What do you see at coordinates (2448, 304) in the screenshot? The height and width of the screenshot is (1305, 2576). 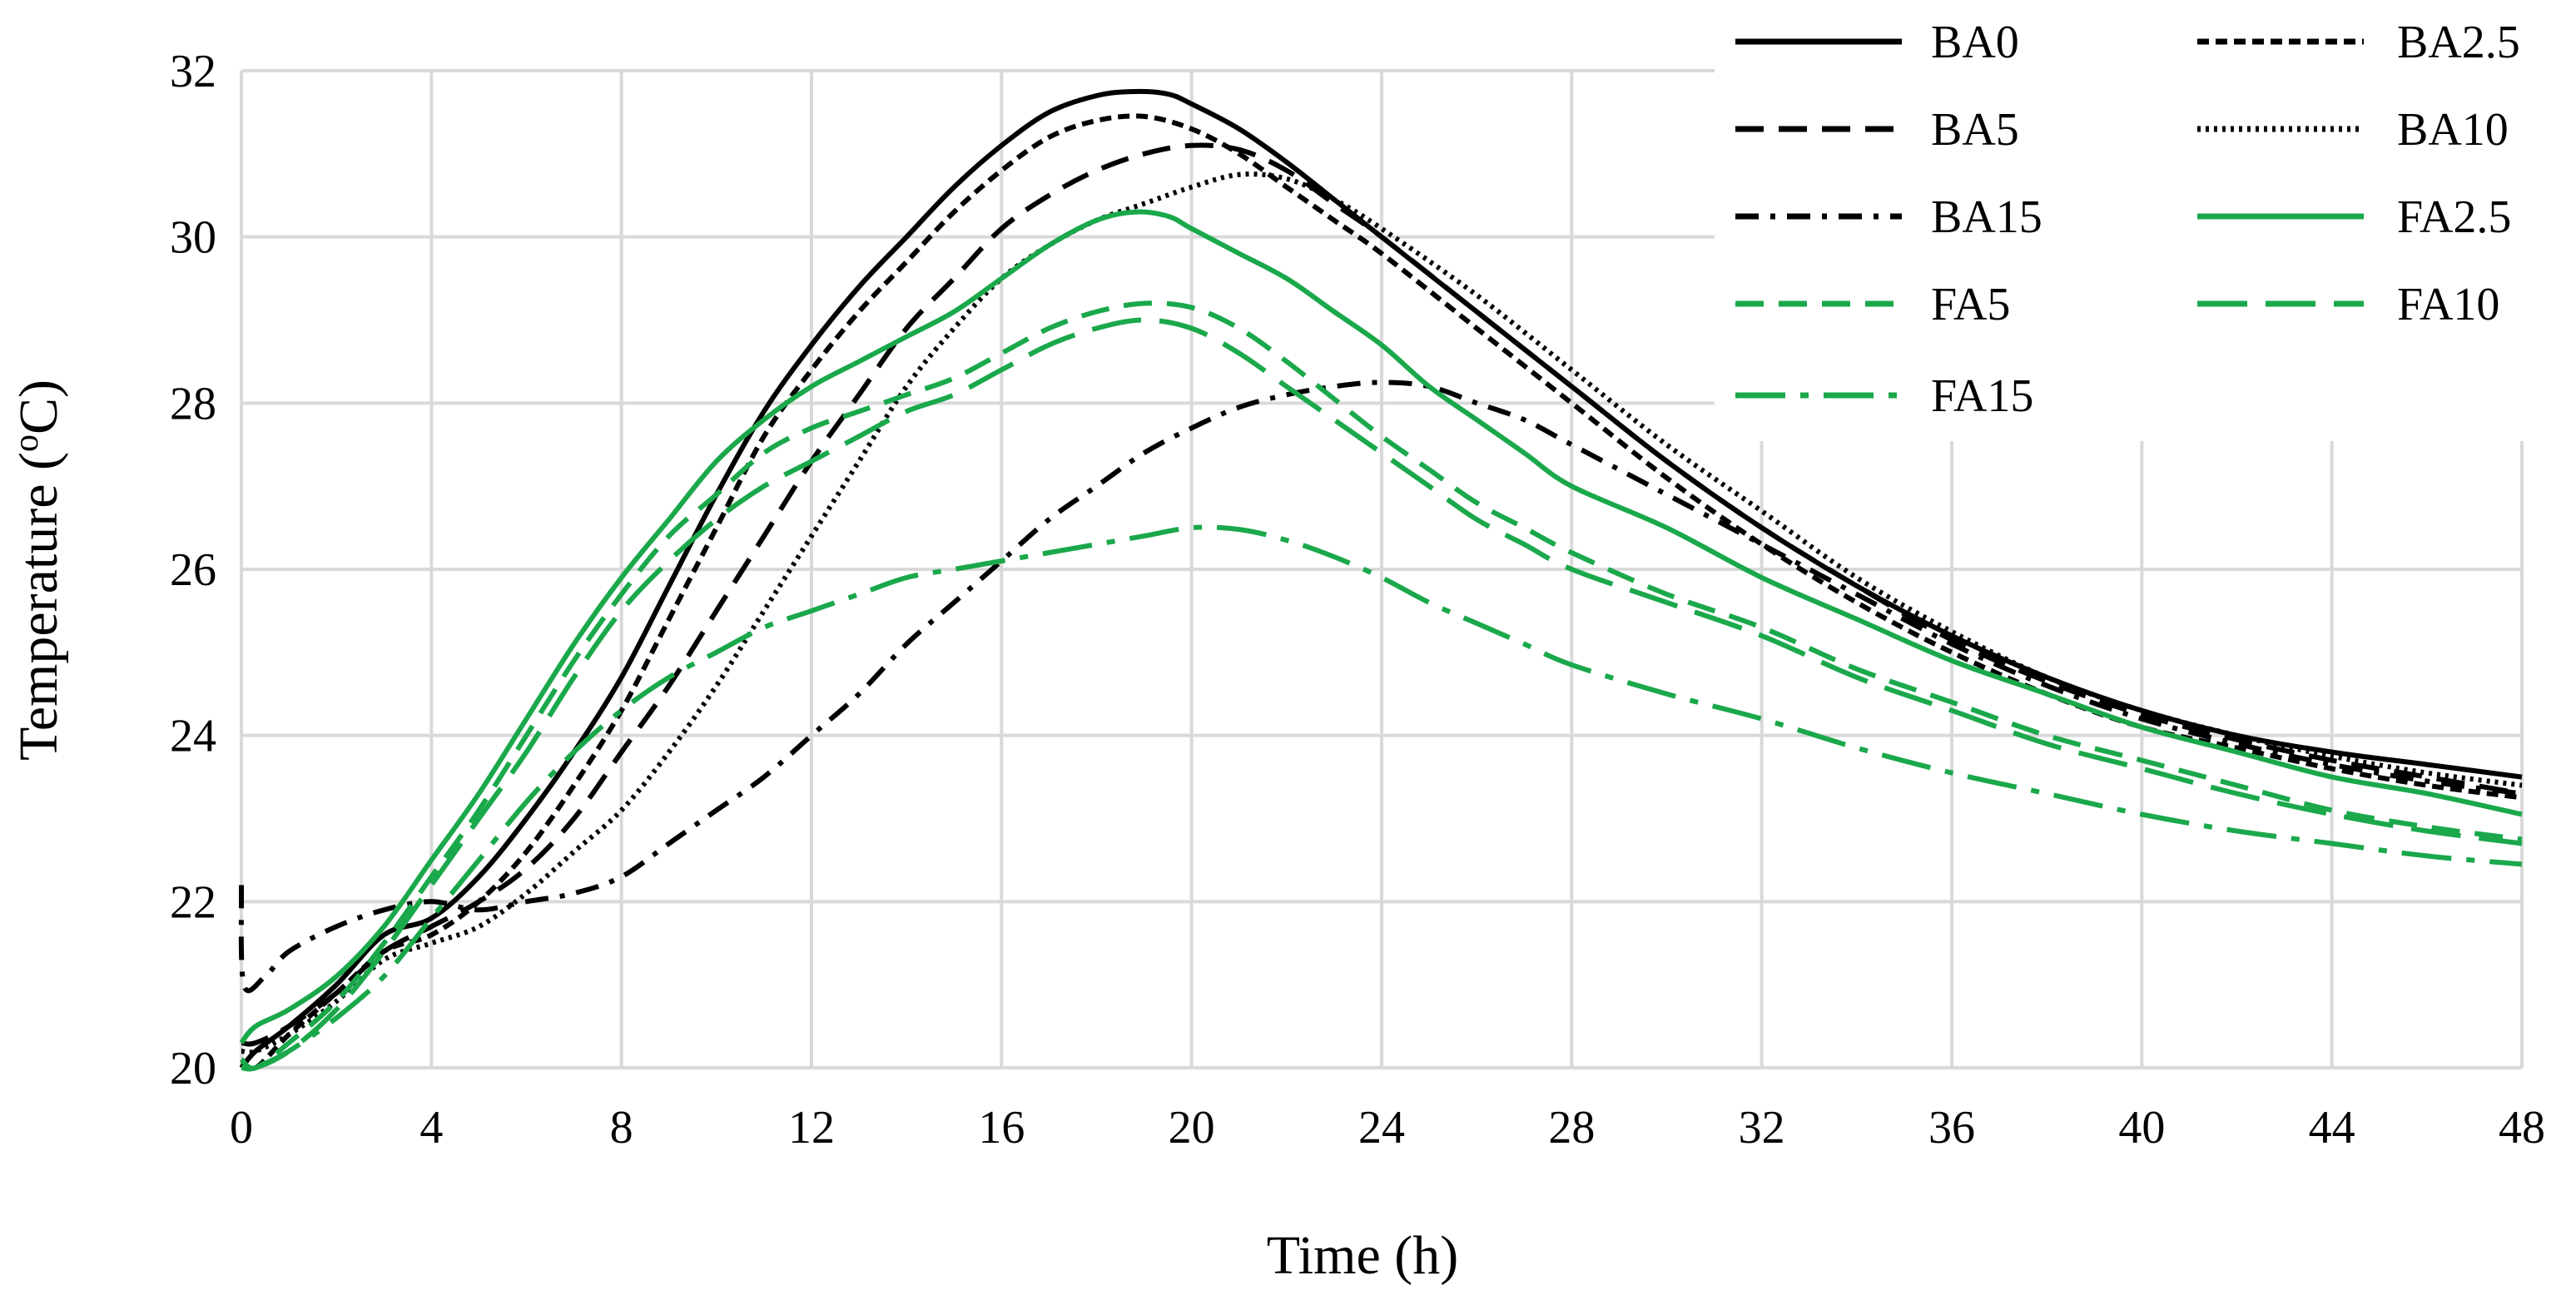 I see `legend-label-fa10: FA10` at bounding box center [2448, 304].